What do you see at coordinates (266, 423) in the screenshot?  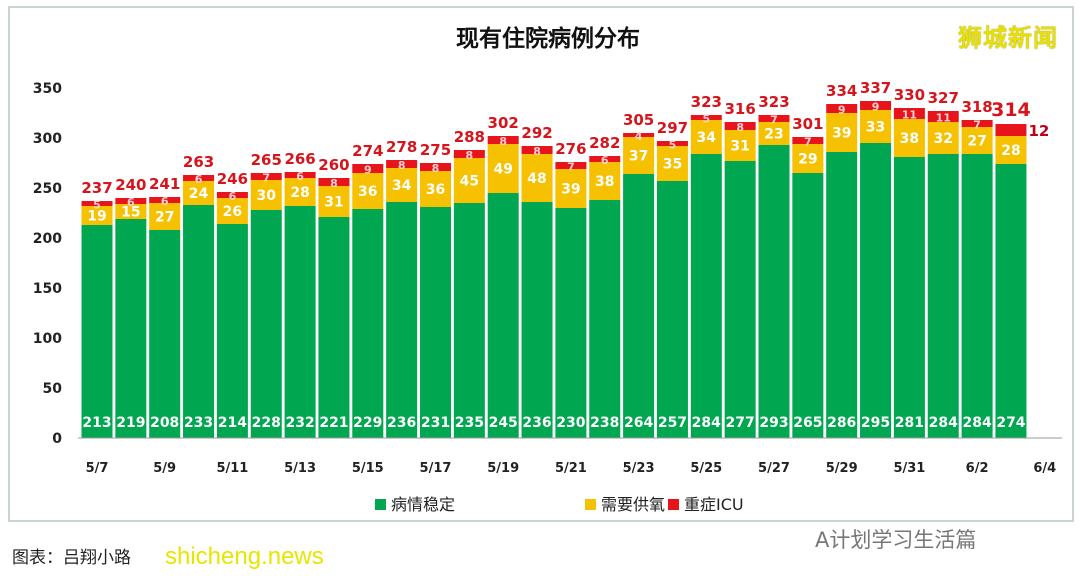 I see `data-label: 228` at bounding box center [266, 423].